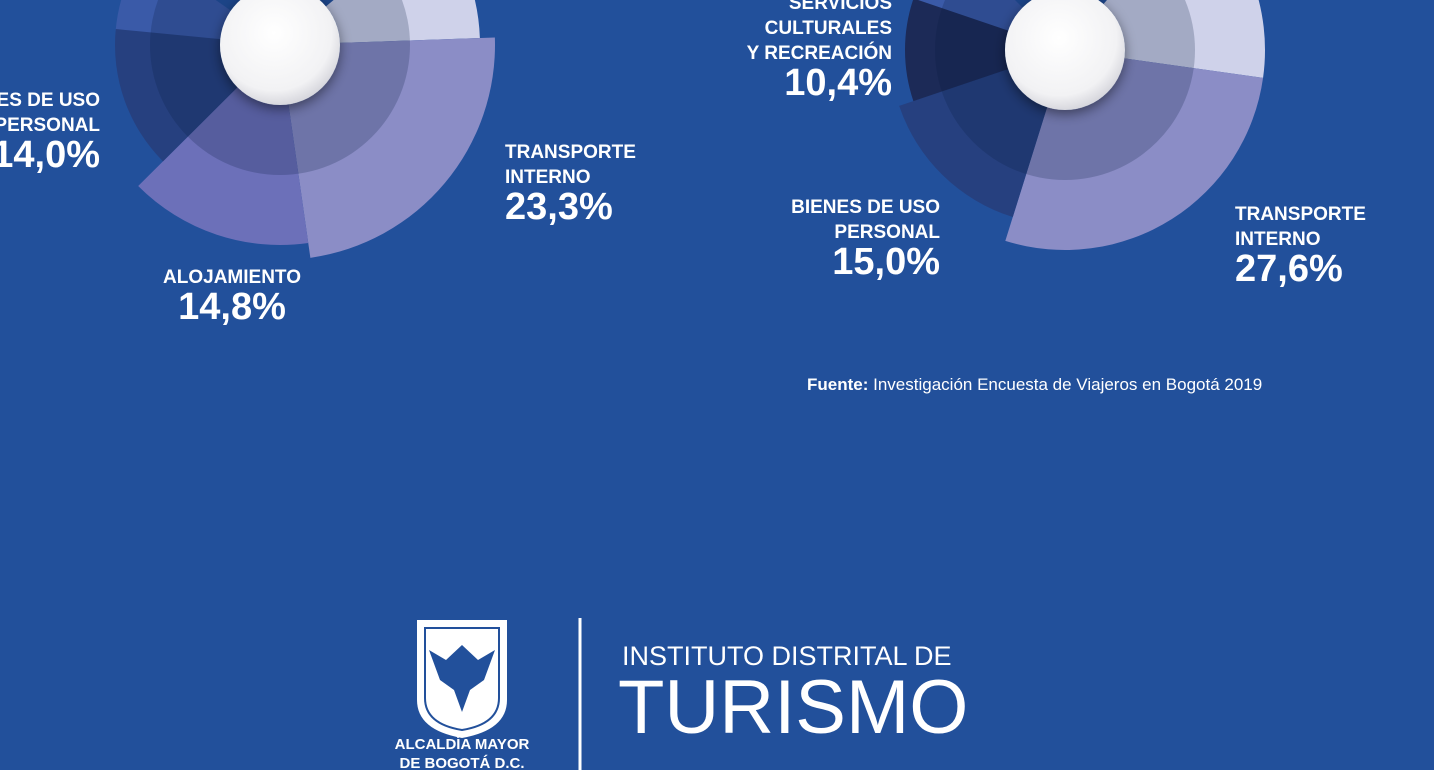 The image size is (1434, 770). I want to click on segment-label: CULTURALES, so click(828, 28).